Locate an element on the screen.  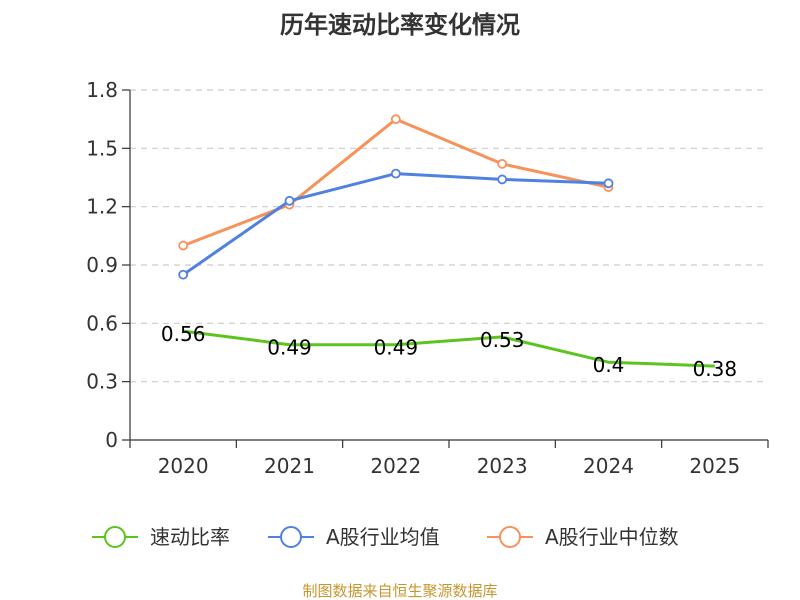
x-tick-label: 2020 is located at coordinates (183, 466).